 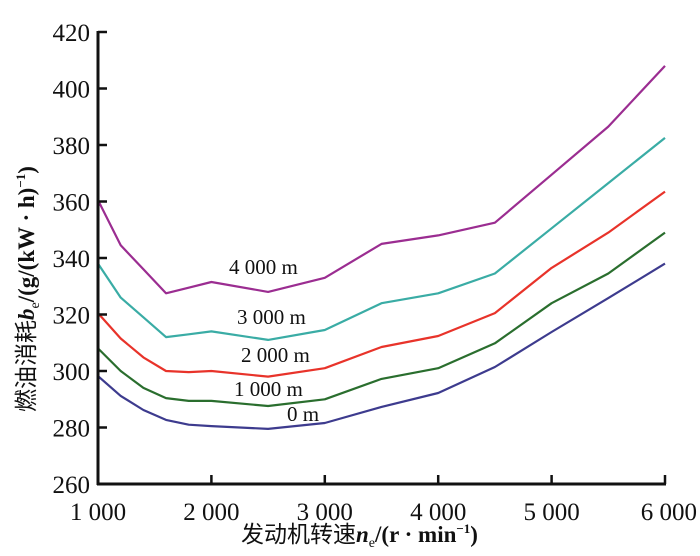 I want to click on x-axis-title-unit: /(r · min, so click(x=415, y=534).